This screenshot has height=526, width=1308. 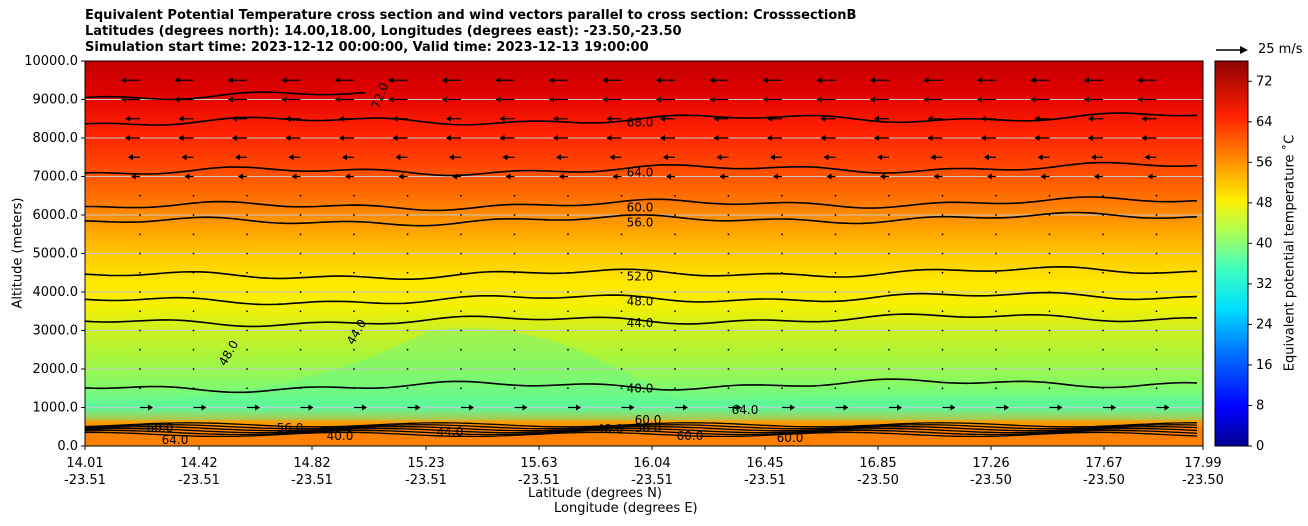 What do you see at coordinates (648, 420) in the screenshot?
I see `surface-contour-label: 60.0` at bounding box center [648, 420].